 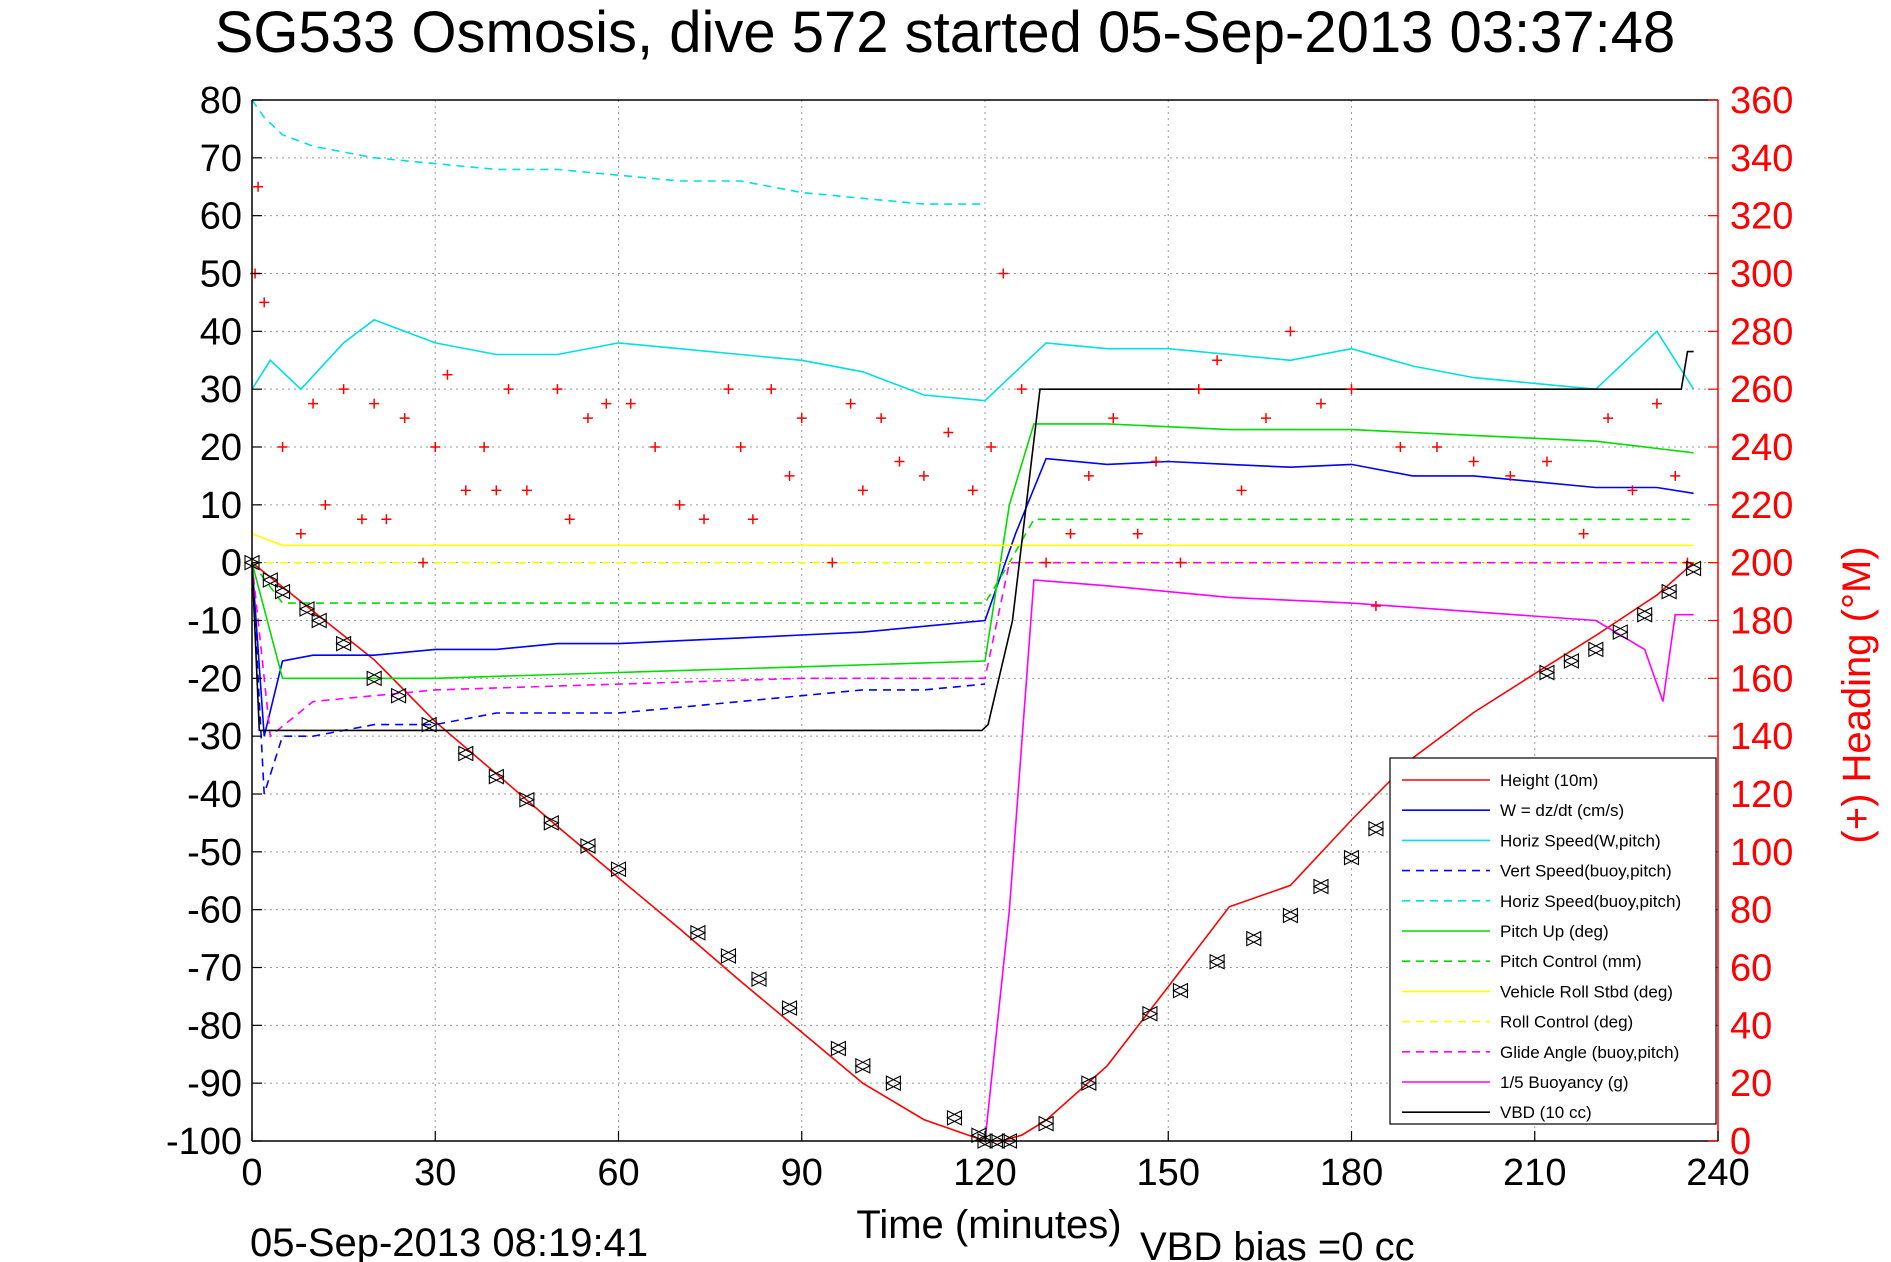 I want to click on tick-label-y2: 180, so click(x=1761, y=622).